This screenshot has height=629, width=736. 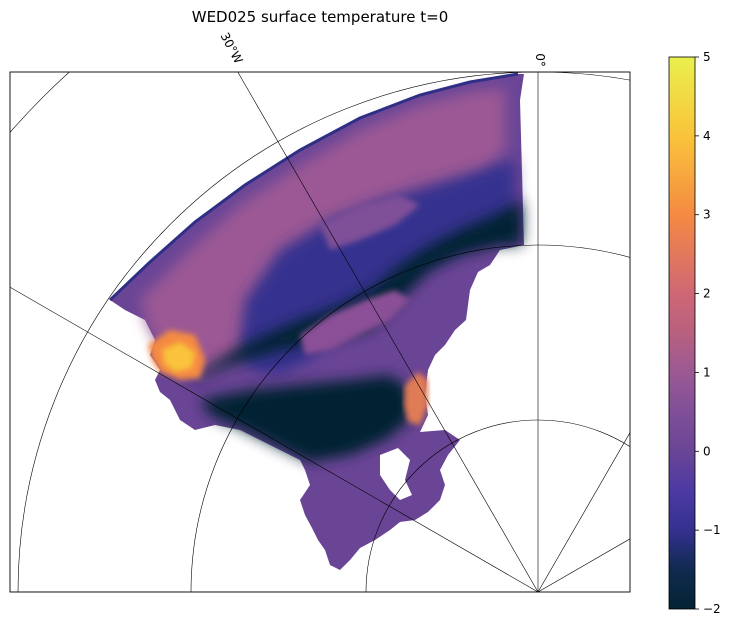 What do you see at coordinates (707, 57) in the screenshot?
I see `colorbar-tick-label: 5` at bounding box center [707, 57].